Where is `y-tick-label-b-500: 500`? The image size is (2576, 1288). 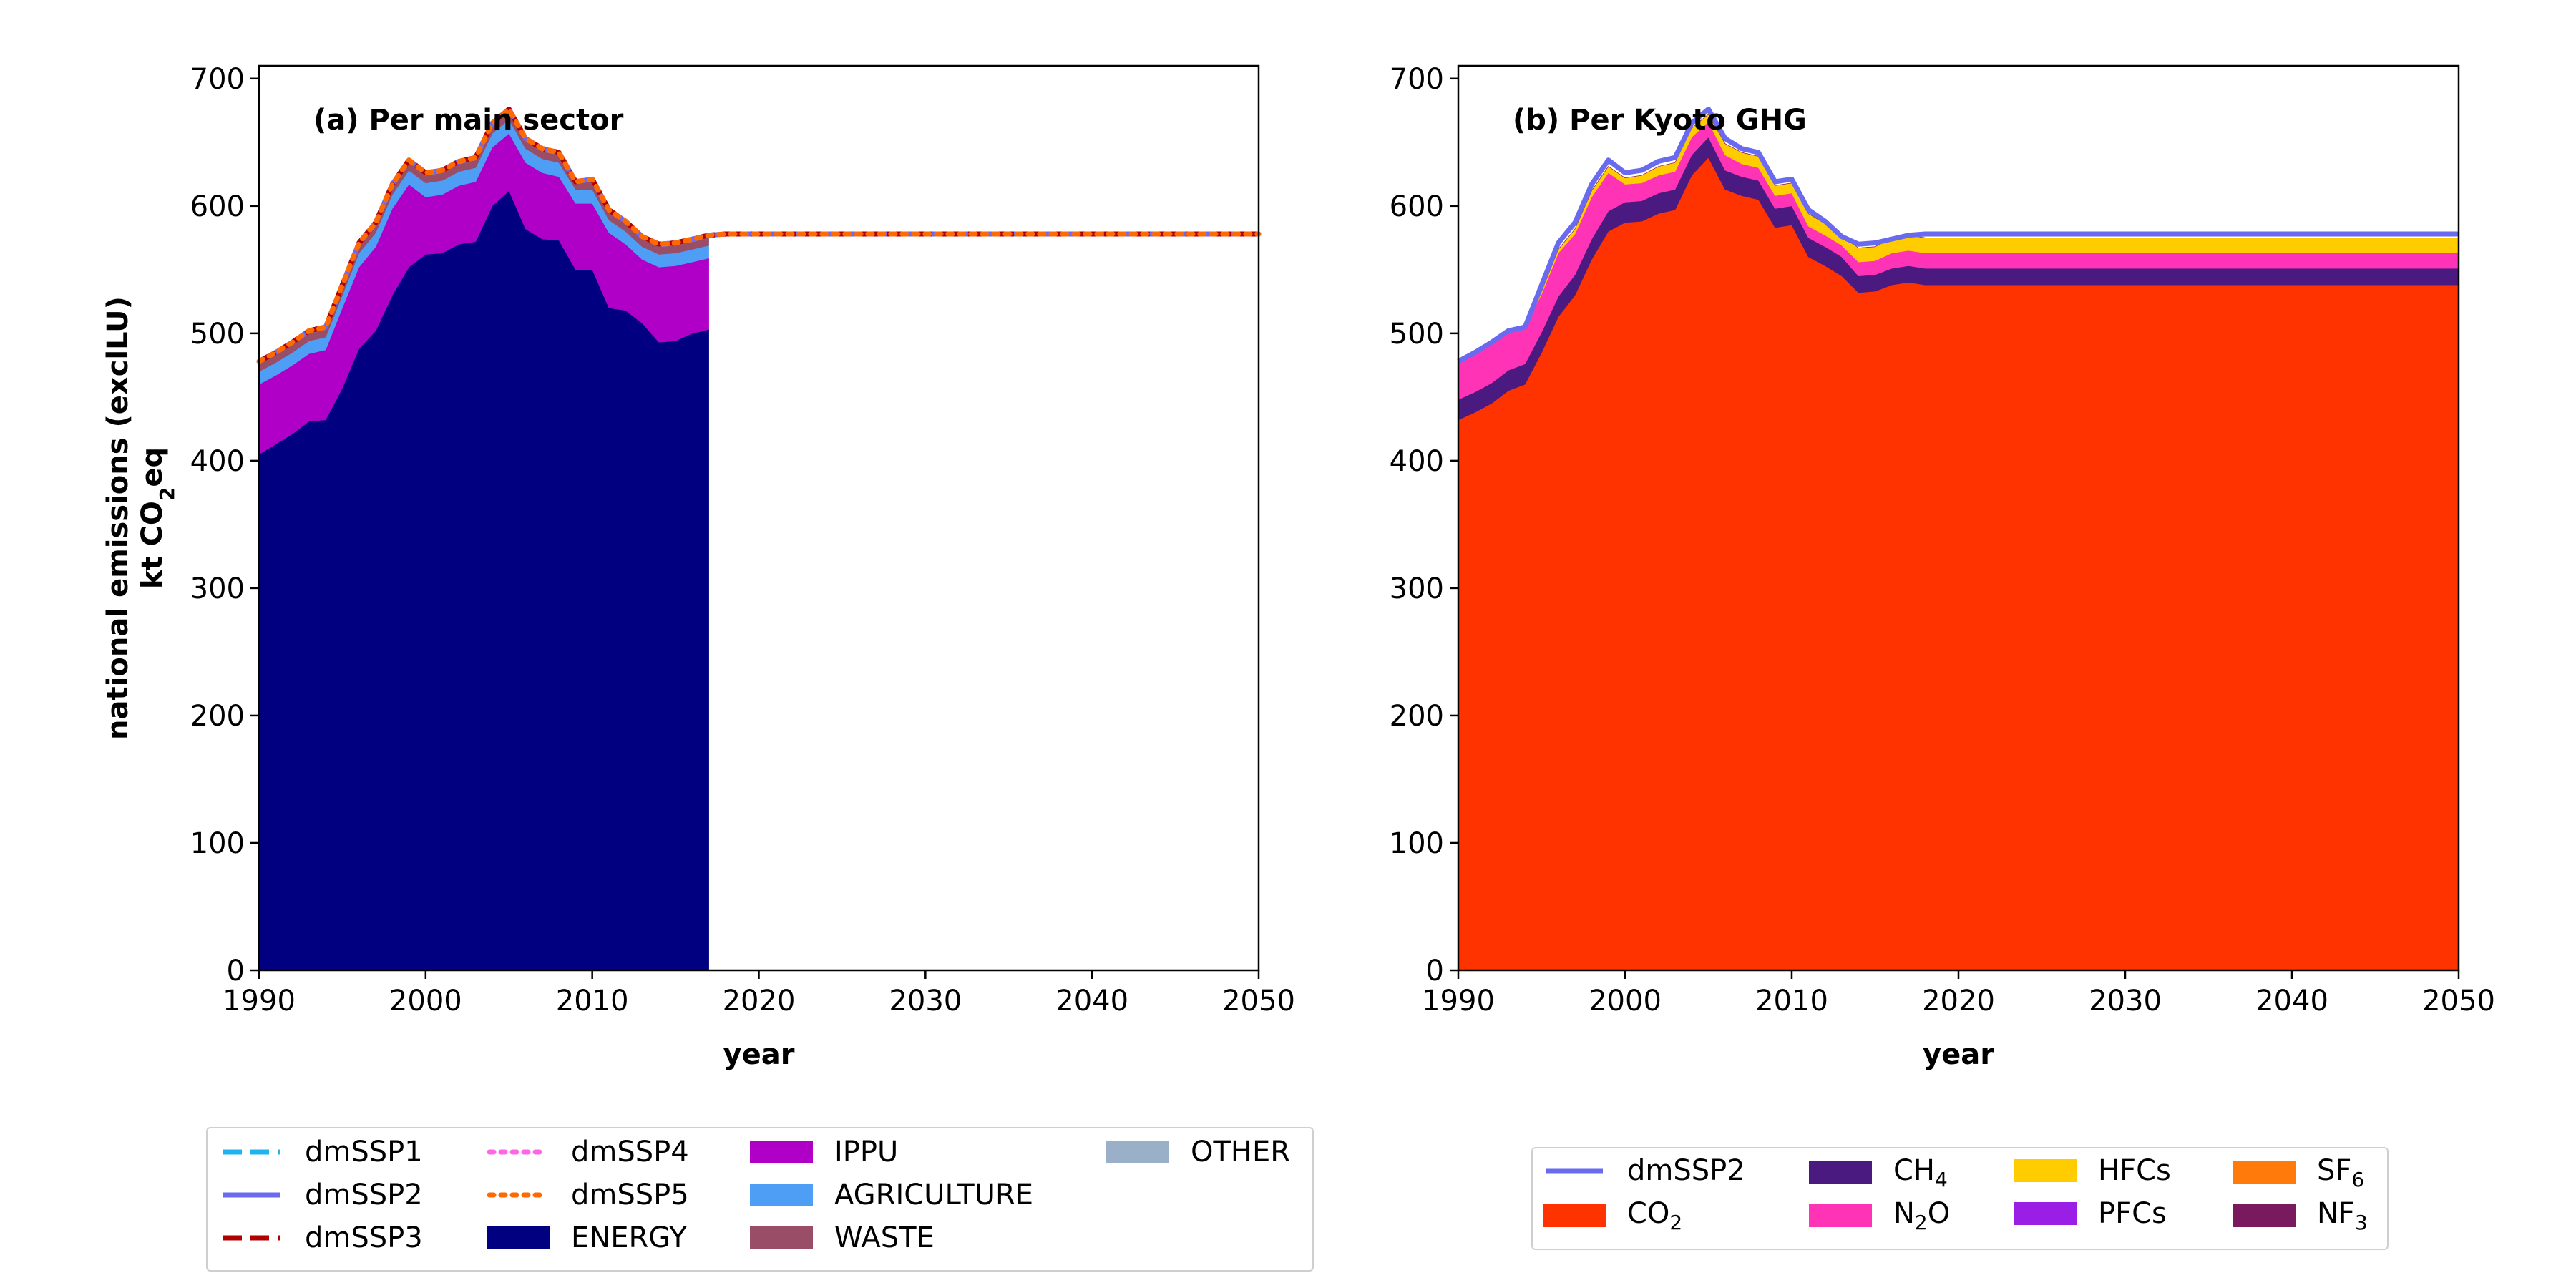
y-tick-label-b-500: 500 is located at coordinates (1417, 334).